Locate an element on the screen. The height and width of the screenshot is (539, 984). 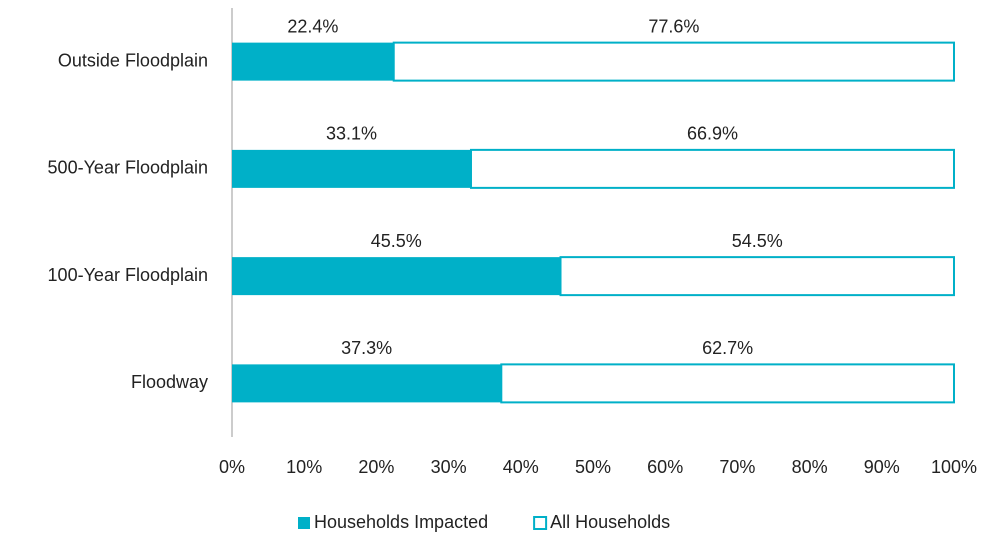
legend-label: Households Impacted is located at coordinates (401, 522).